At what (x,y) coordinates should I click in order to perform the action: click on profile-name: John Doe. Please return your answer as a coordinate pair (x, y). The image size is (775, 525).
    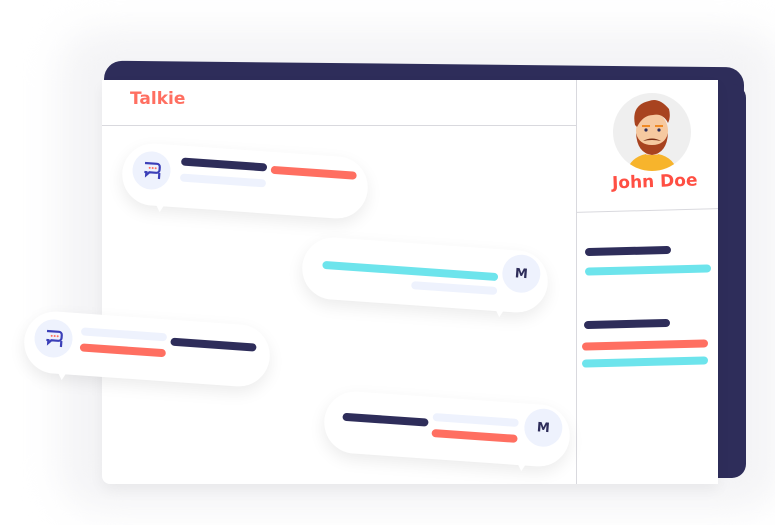
    Looking at the image, I should click on (654, 182).